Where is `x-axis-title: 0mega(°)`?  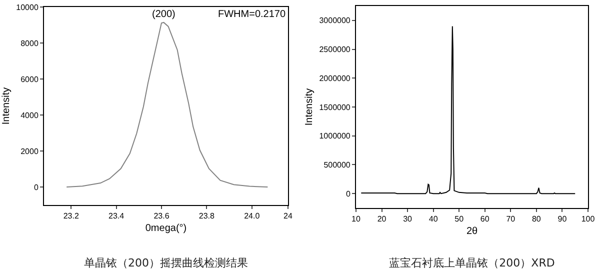 x-axis-title: 0mega(°) is located at coordinates (166, 228).